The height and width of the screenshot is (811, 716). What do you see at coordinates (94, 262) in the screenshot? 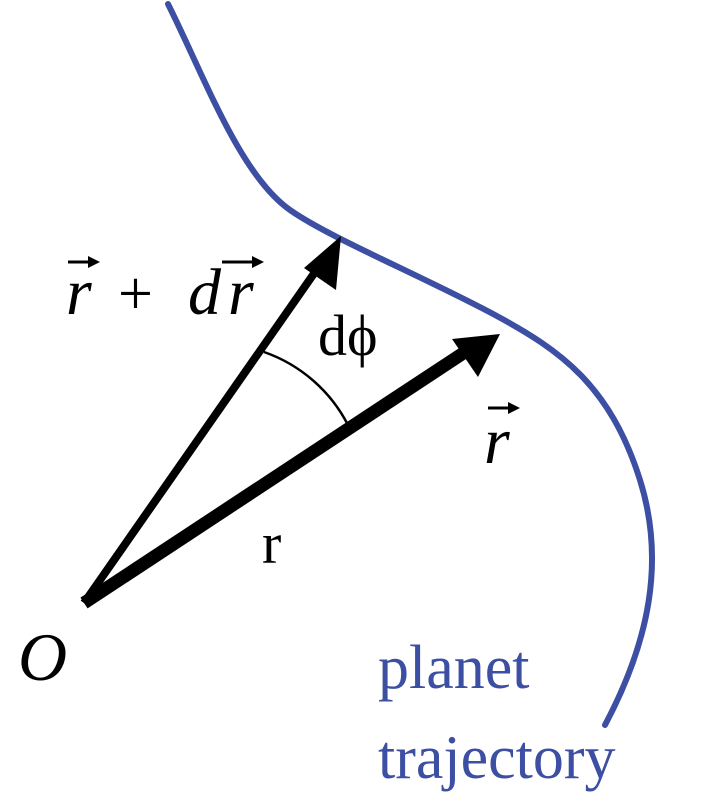
I see `vector-arrow-over-r1-head` at bounding box center [94, 262].